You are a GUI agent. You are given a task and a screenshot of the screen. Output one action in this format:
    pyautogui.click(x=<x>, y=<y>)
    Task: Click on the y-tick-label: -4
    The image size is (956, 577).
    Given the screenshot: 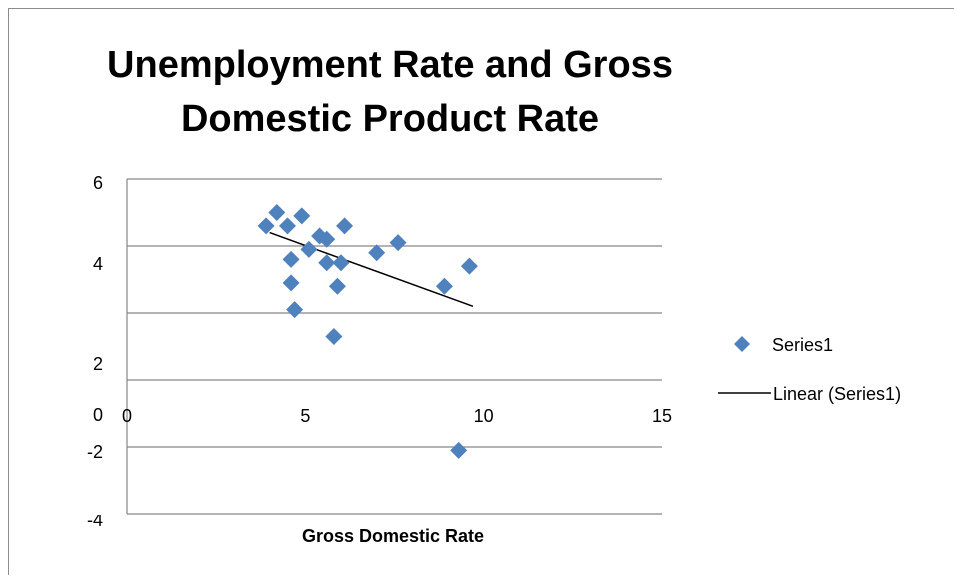 What is the action you would take?
    pyautogui.click(x=95, y=520)
    